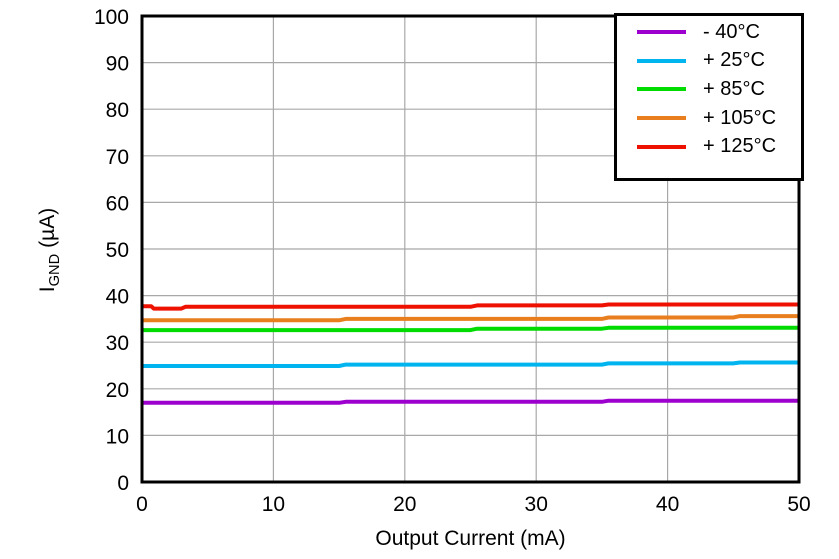 The width and height of the screenshot is (839, 559). I want to click on x-tick-label: 50, so click(798, 504).